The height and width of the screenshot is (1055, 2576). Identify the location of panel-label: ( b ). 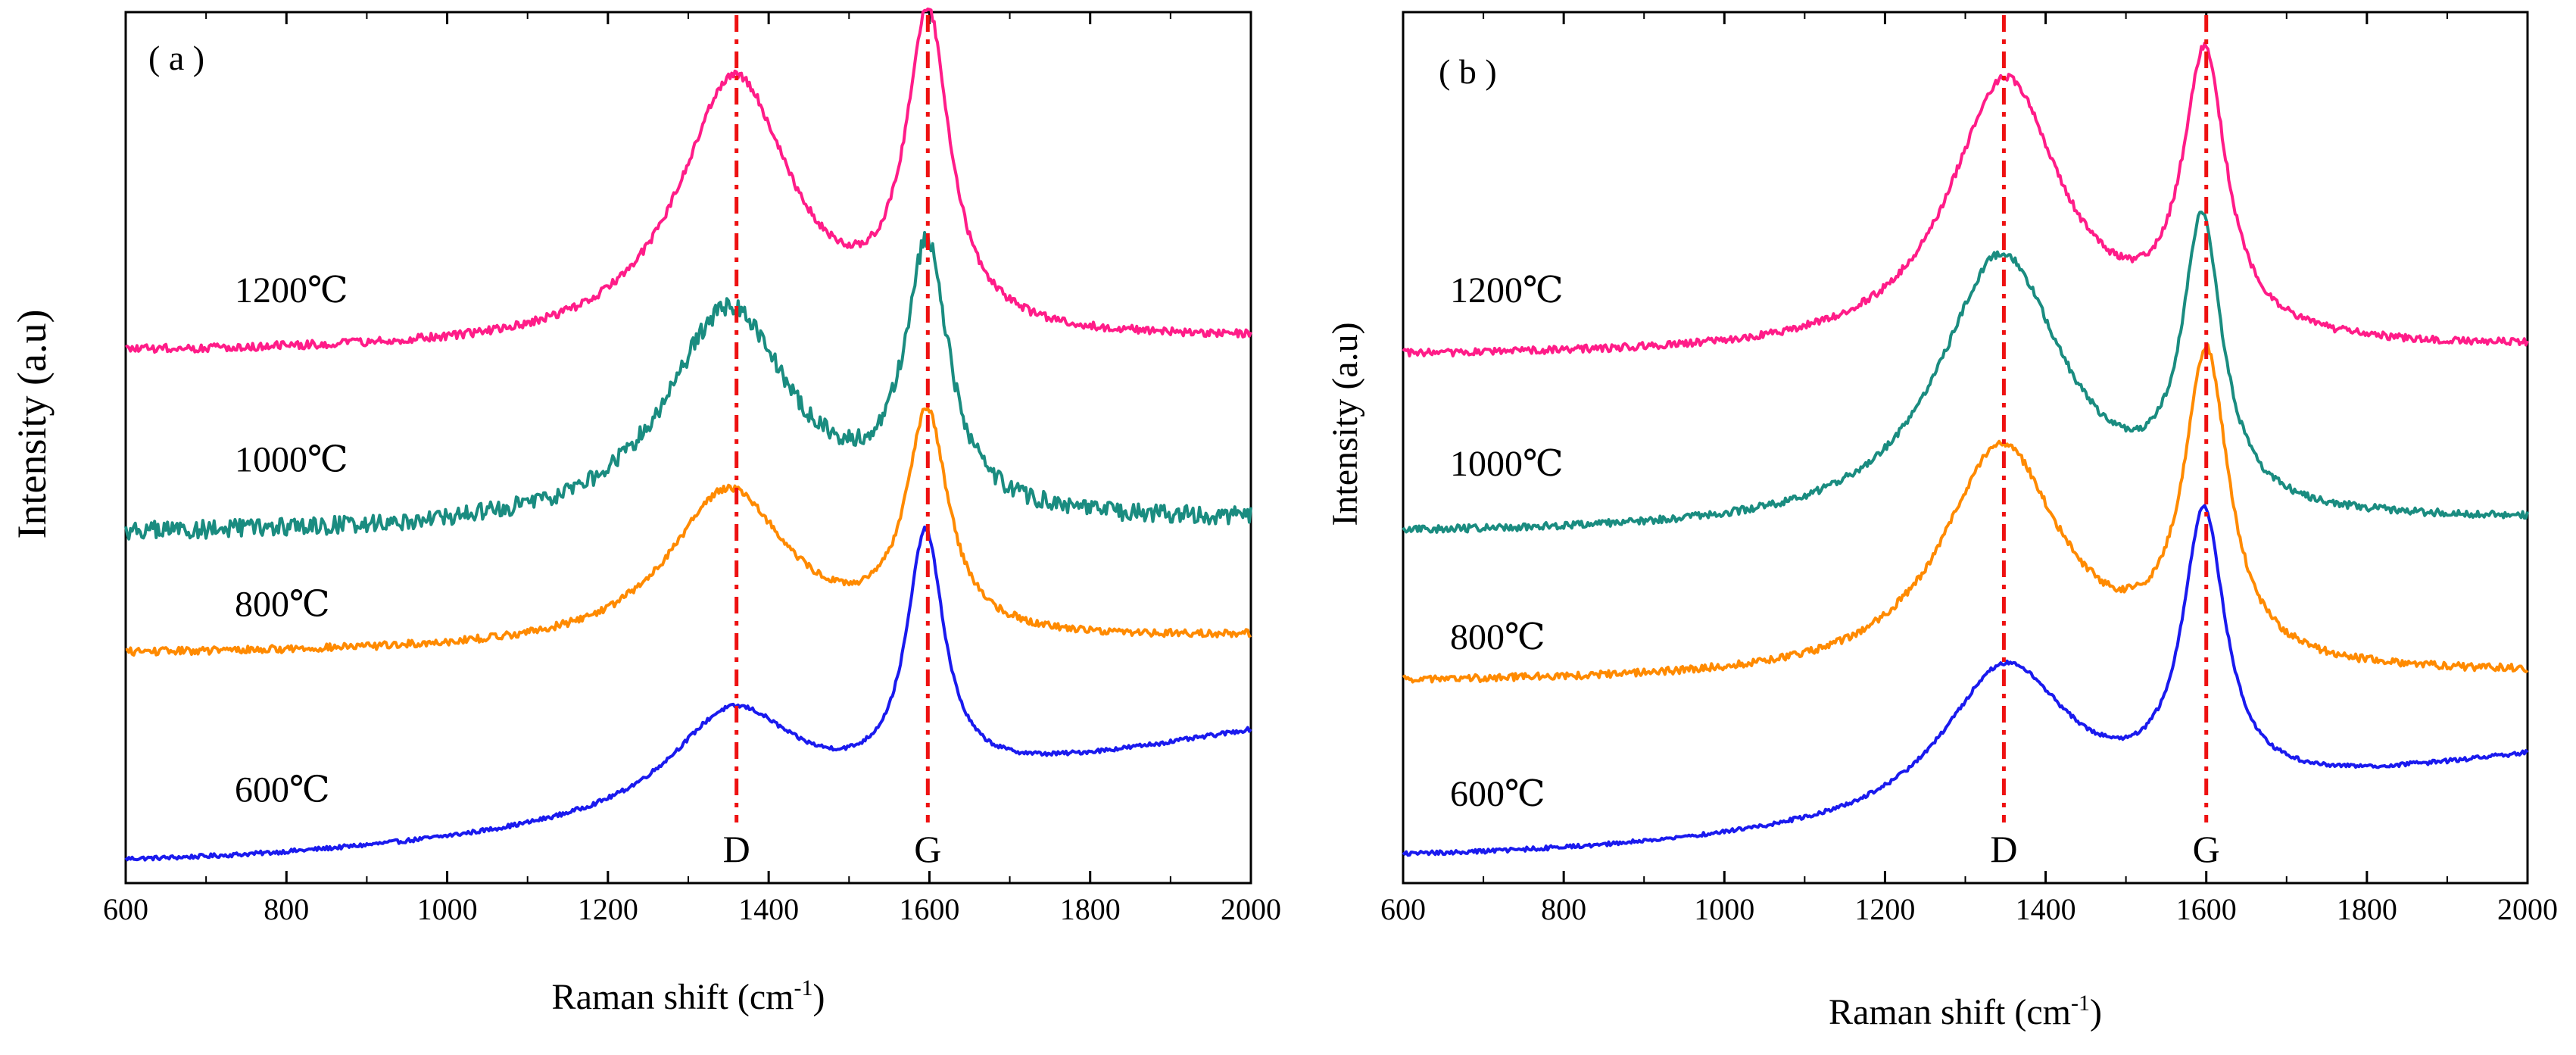
(1468, 71).